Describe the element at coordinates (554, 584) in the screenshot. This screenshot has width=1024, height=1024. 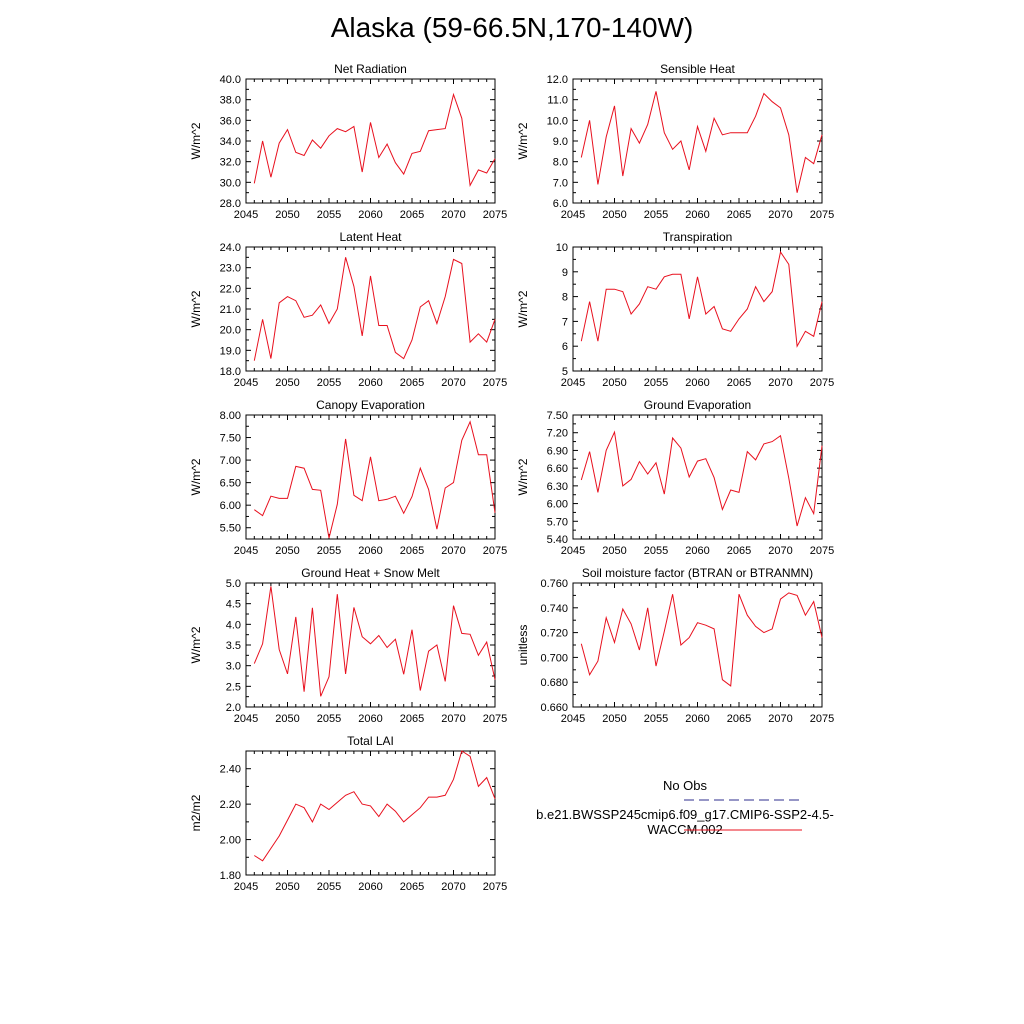
I see `y-tick-label: 0.760` at that location.